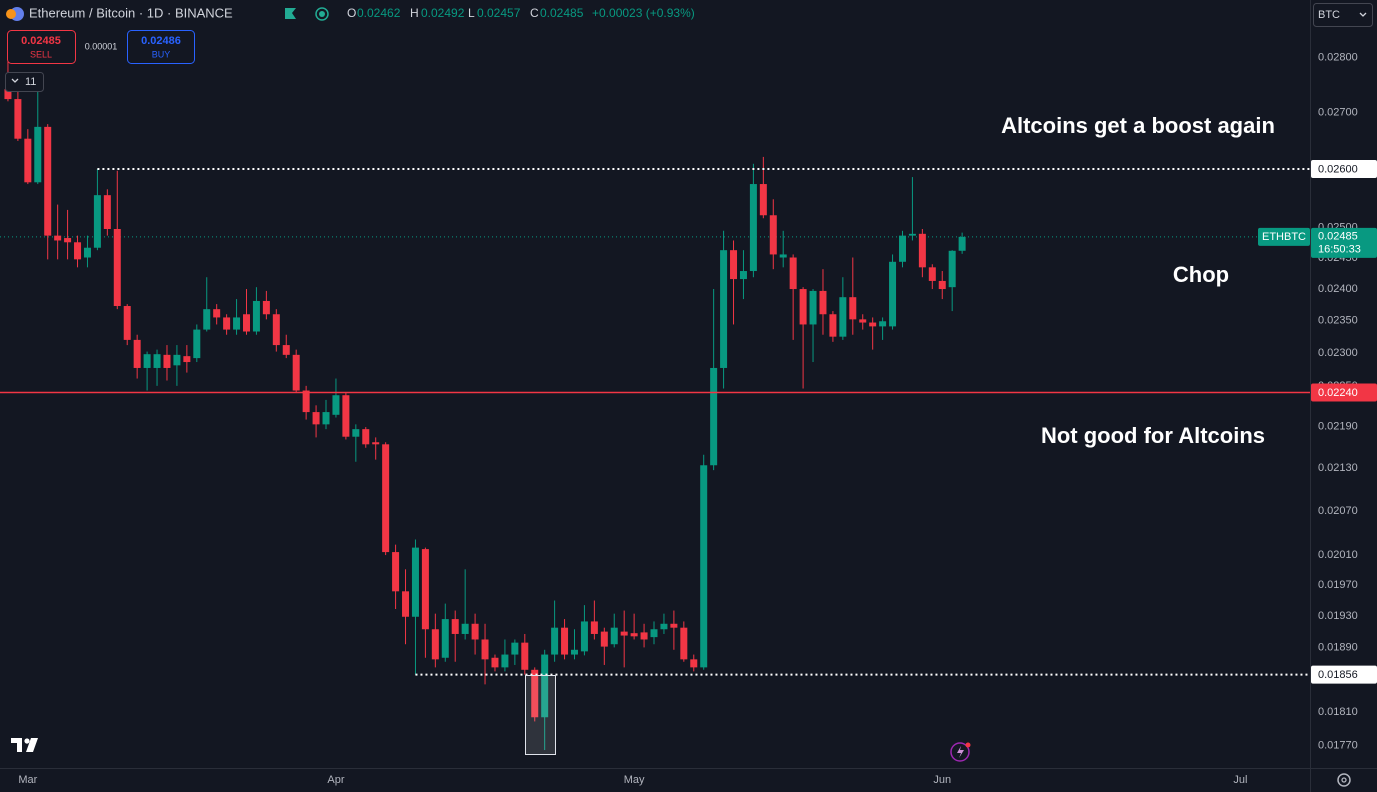  What do you see at coordinates (968, 745) in the screenshot?
I see `alert-dot` at bounding box center [968, 745].